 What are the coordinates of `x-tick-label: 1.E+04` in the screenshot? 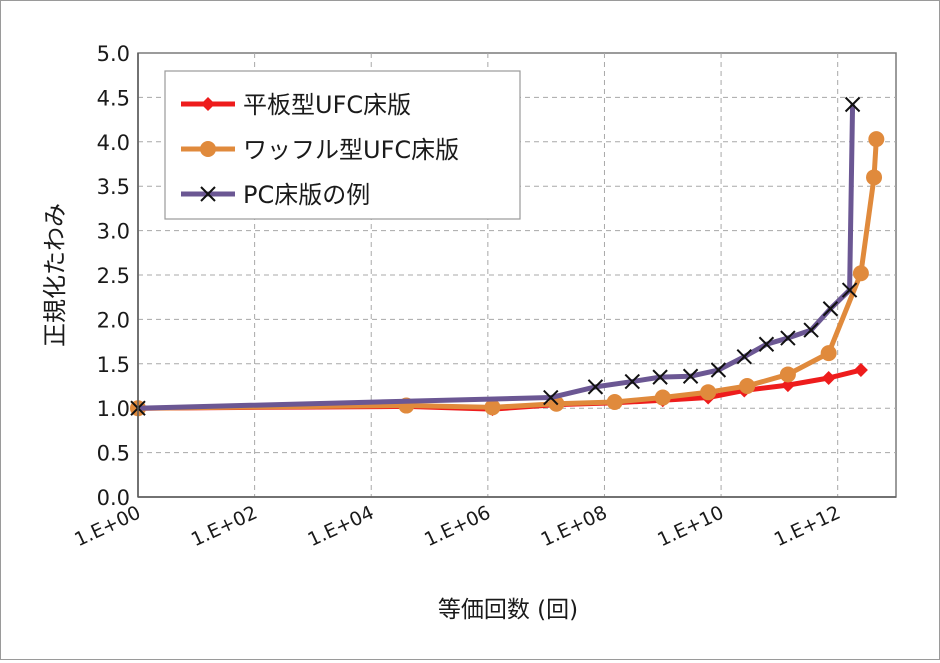 It's located at (340, 527).